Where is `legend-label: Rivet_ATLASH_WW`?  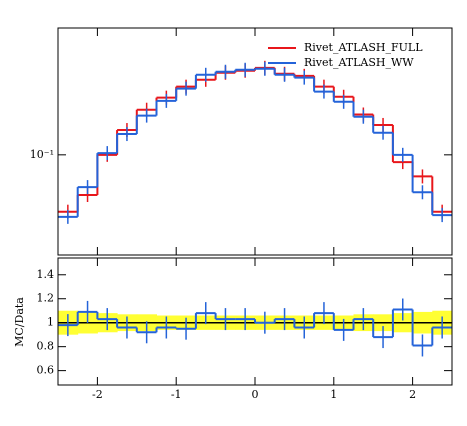
legend-label: Rivet_ATLASH_WW is located at coordinates (359, 62).